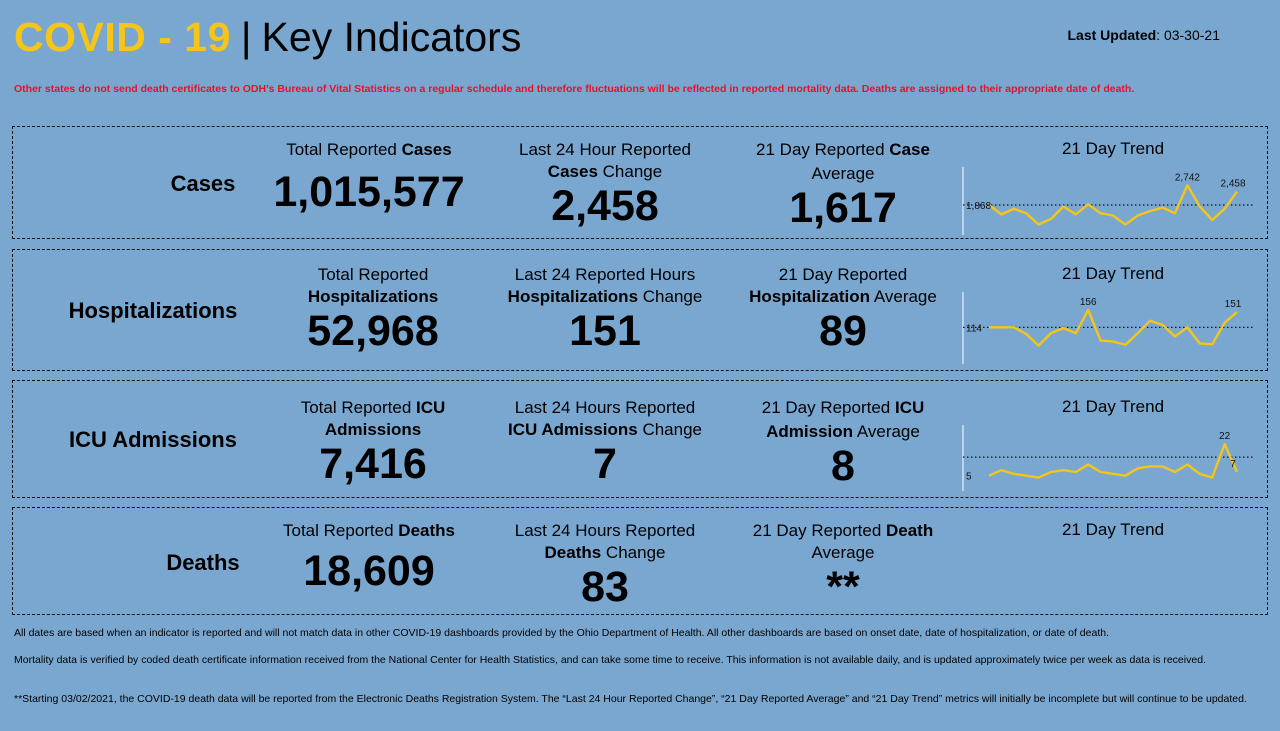  Describe the element at coordinates (341, 530) in the screenshot. I see `deaths-total-pre: Total Reported` at that location.